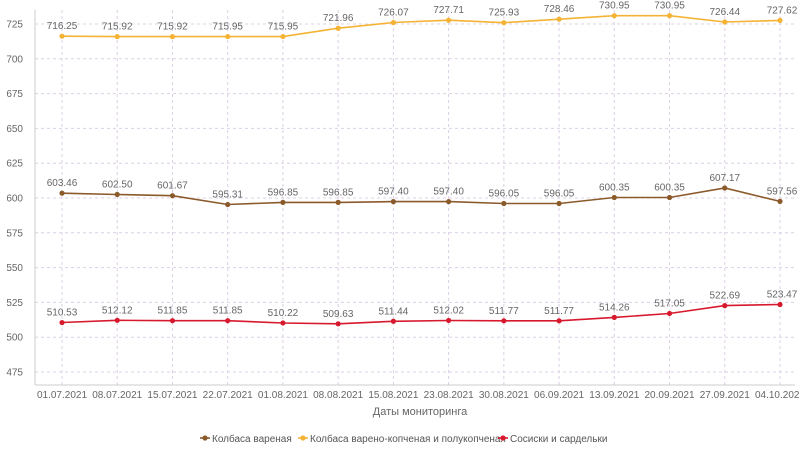  I want to click on y-tick-label: 575, so click(14, 233).